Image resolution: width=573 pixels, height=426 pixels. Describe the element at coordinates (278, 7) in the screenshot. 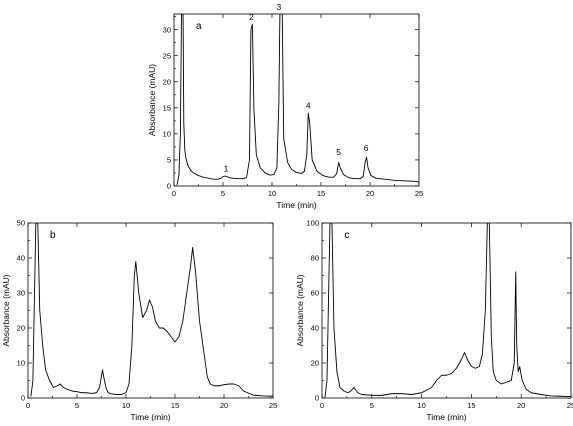

I see `peak-label-3: 3` at that location.